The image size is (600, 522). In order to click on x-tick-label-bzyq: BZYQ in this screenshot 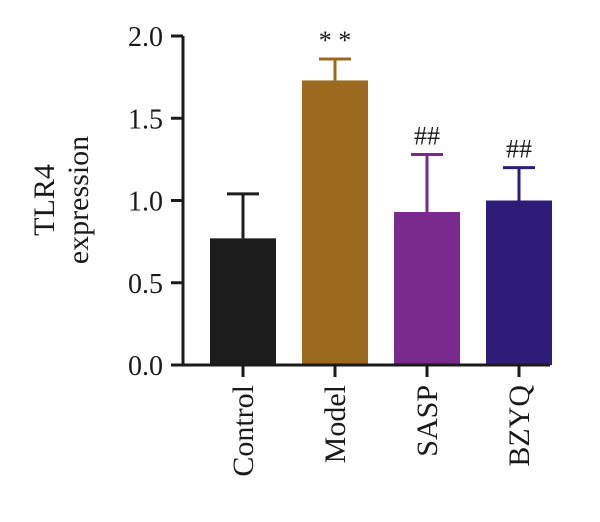, I will do `click(519, 426)`.